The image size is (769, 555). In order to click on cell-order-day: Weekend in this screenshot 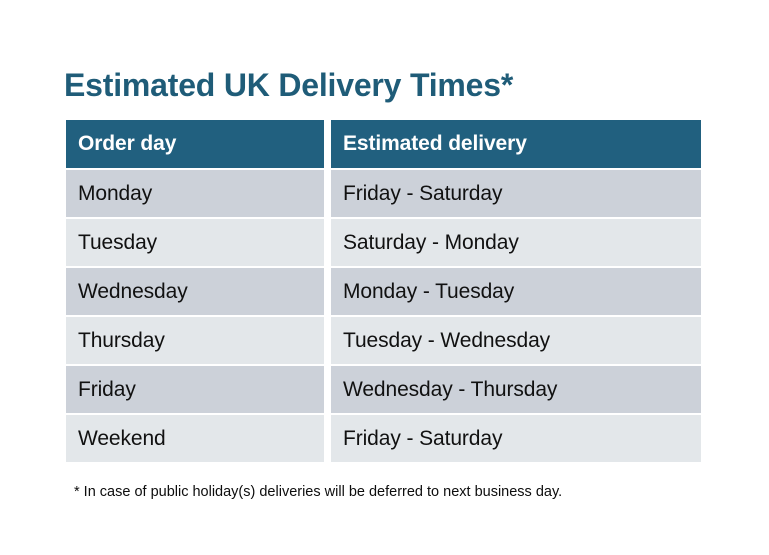, I will do `click(195, 438)`.